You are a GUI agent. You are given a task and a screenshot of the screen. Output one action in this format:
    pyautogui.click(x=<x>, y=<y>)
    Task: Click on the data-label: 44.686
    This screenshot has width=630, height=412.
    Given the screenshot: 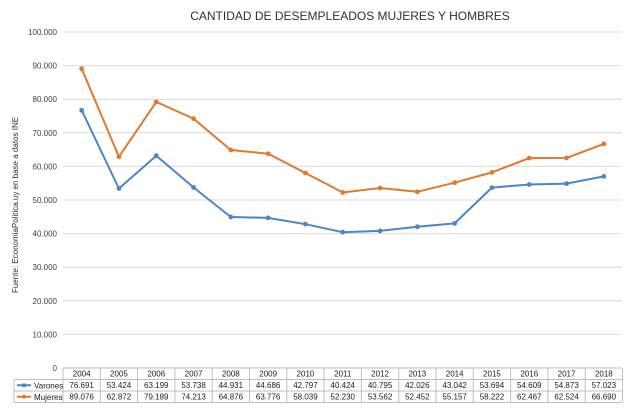 What is the action you would take?
    pyautogui.click(x=268, y=385)
    